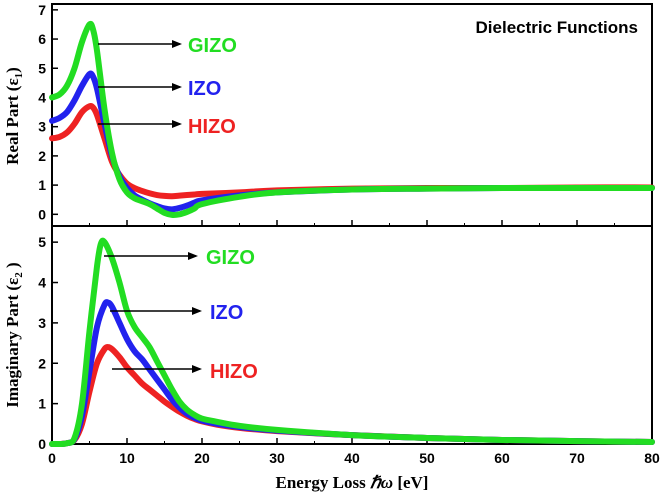 Image resolution: width=664 pixels, height=494 pixels. What do you see at coordinates (212, 127) in the screenshot?
I see `hizo-label-top: HIZO` at bounding box center [212, 127].